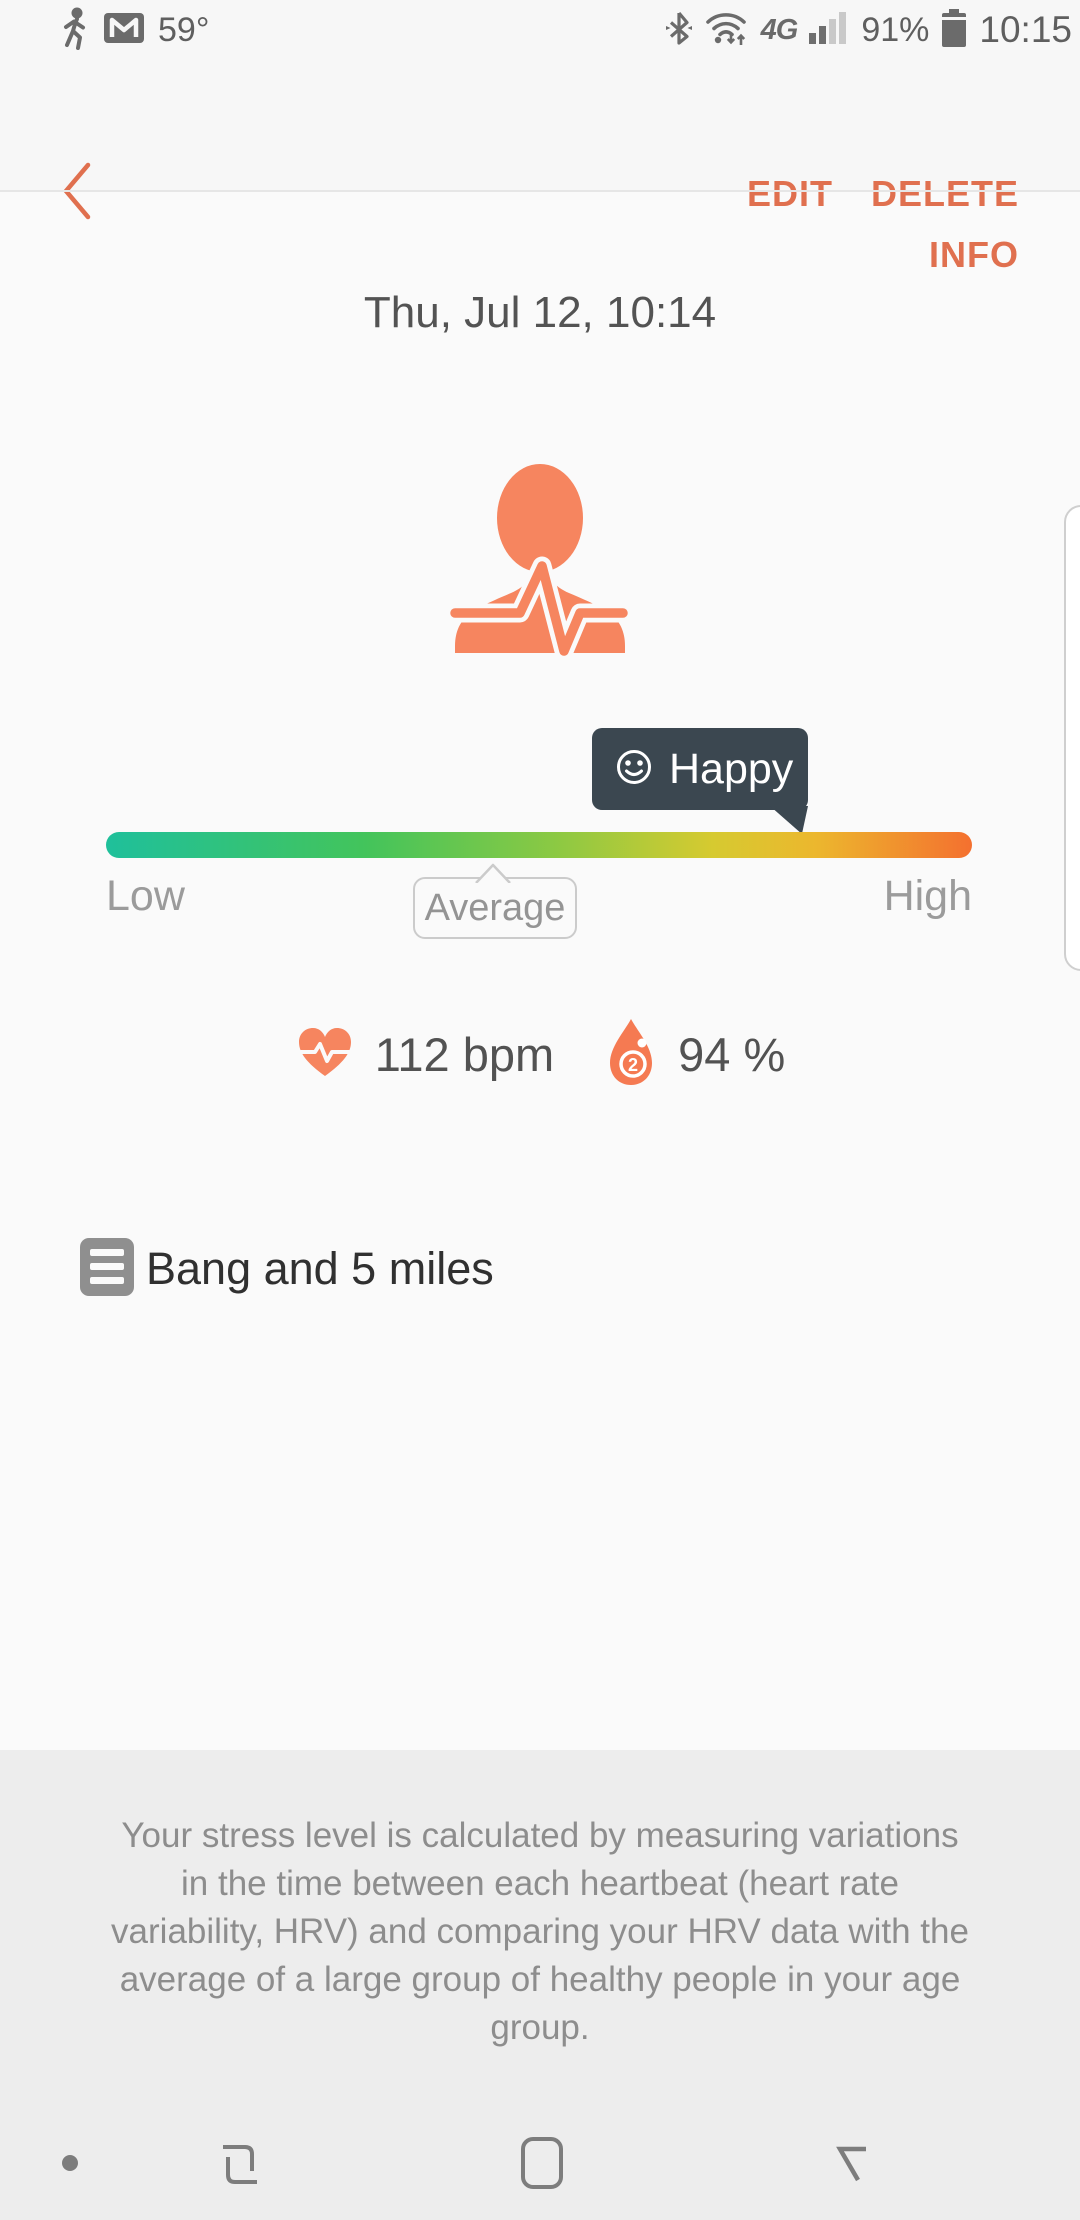 The height and width of the screenshot is (2220, 1080). Describe the element at coordinates (789, 820) in the screenshot. I see `mood-bubble-tail` at that location.